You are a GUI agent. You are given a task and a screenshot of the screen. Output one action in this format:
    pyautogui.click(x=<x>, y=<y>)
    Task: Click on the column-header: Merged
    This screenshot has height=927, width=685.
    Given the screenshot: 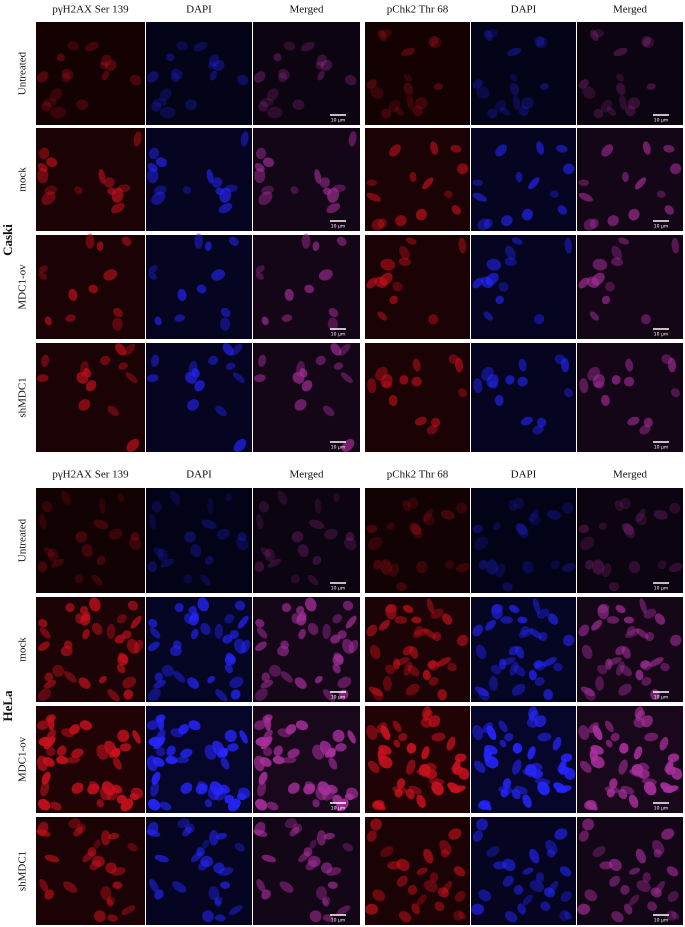 What is the action you would take?
    pyautogui.click(x=306, y=10)
    